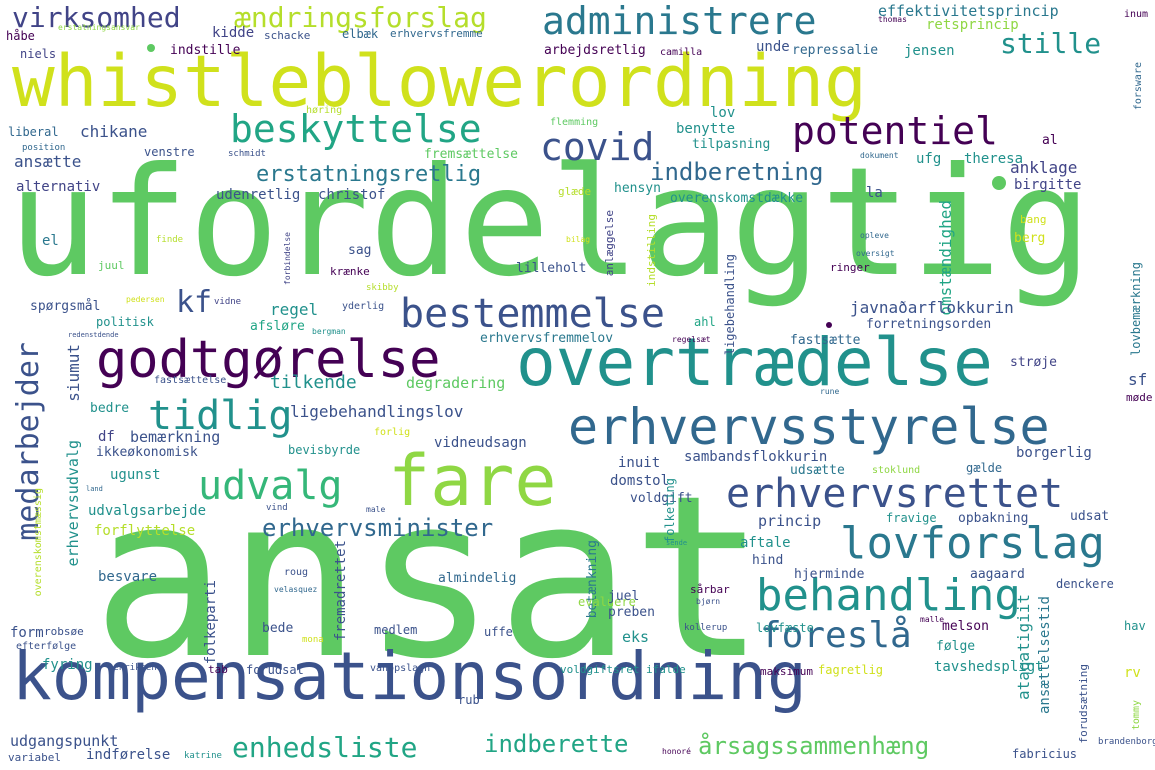 This screenshot has height=770, width=1155. I want to click on word: overenskomstdække, so click(737, 198).